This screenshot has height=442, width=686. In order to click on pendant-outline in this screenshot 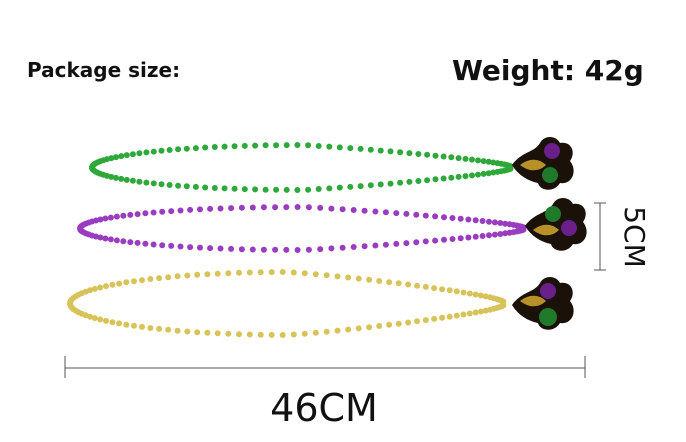, I will do `click(556, 224)`.